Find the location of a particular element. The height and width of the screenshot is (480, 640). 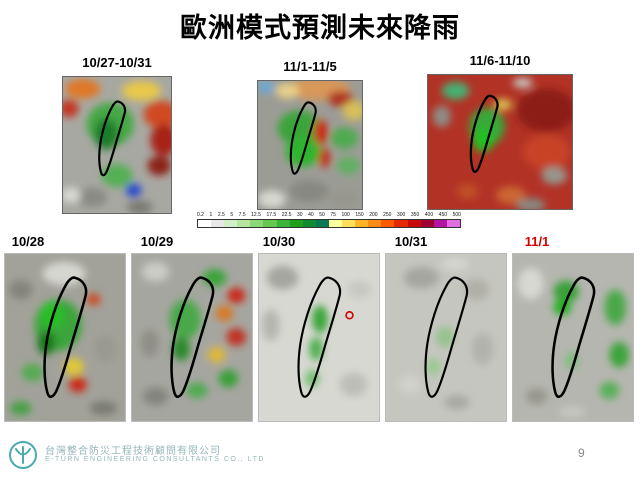

storm-marker is located at coordinates (349, 315).